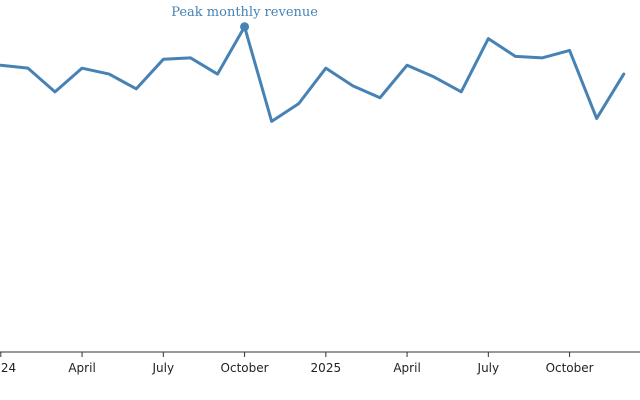  I want to click on annotation-group: Peak monthly revenue, so click(244, 18).